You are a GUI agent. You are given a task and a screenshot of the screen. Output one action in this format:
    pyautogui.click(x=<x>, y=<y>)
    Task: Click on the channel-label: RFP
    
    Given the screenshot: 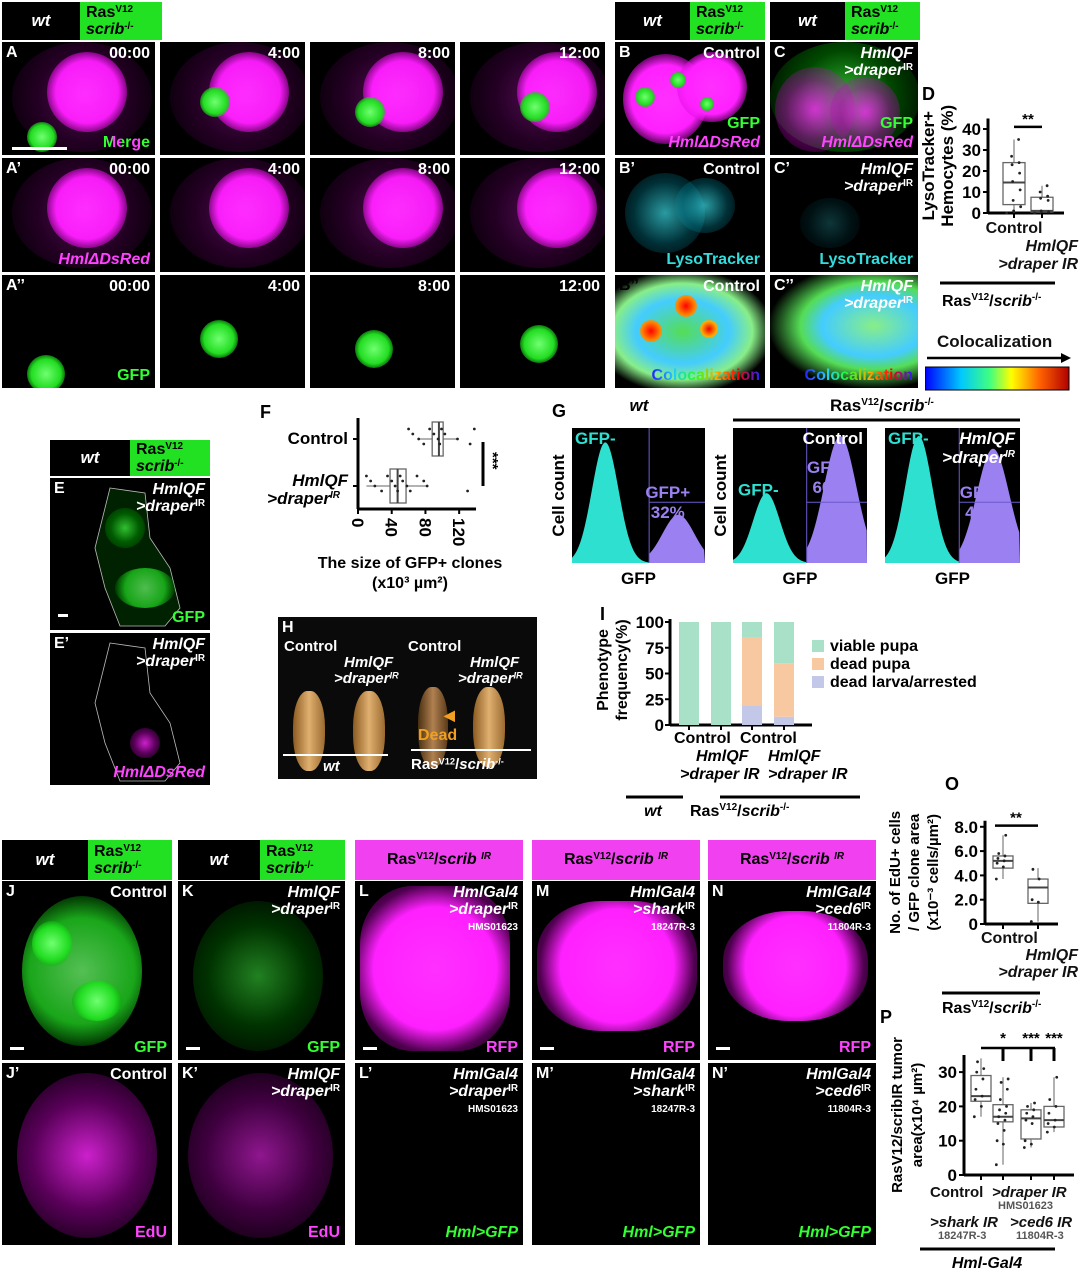 What is the action you would take?
    pyautogui.click(x=502, y=1047)
    